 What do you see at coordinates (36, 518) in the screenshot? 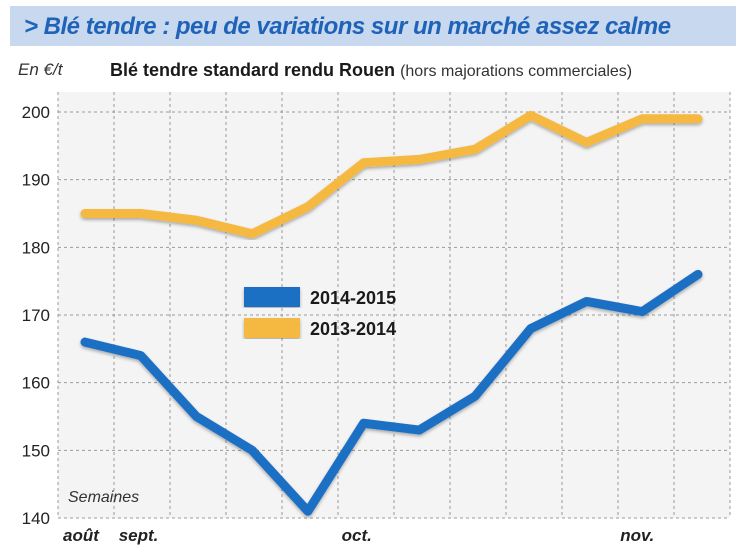
I see `y-tick-label: 140` at bounding box center [36, 518].